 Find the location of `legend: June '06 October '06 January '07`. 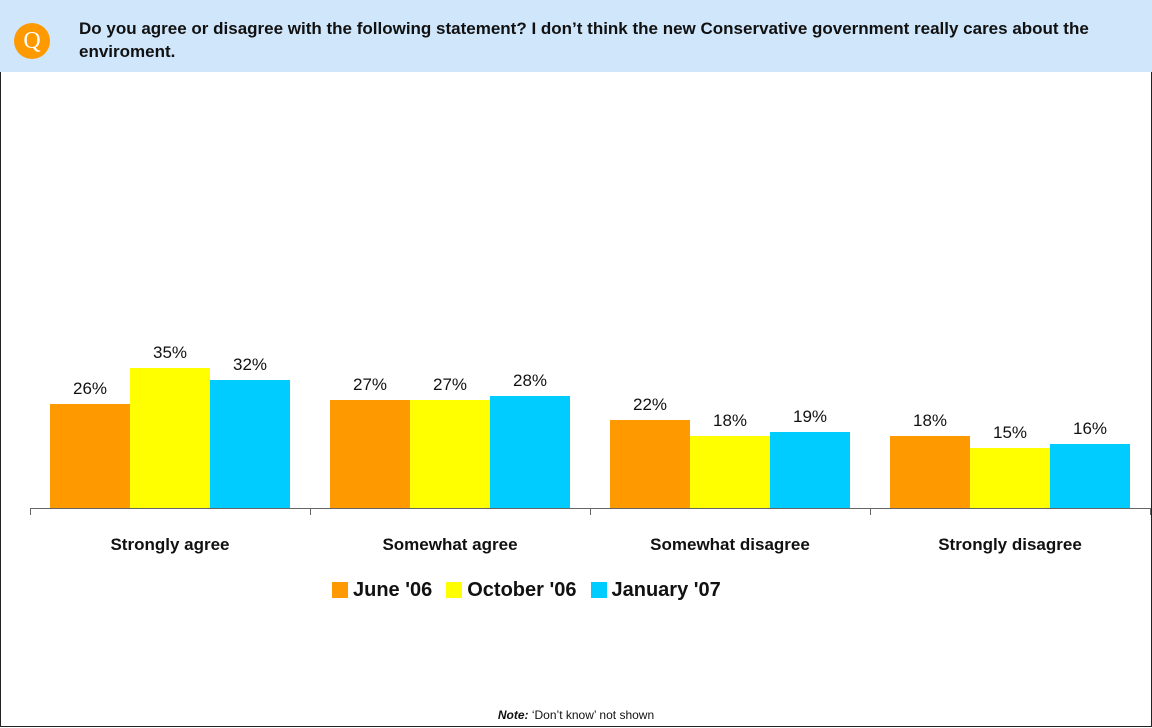

legend: June '06 October '06 January '07 is located at coordinates (533, 590).